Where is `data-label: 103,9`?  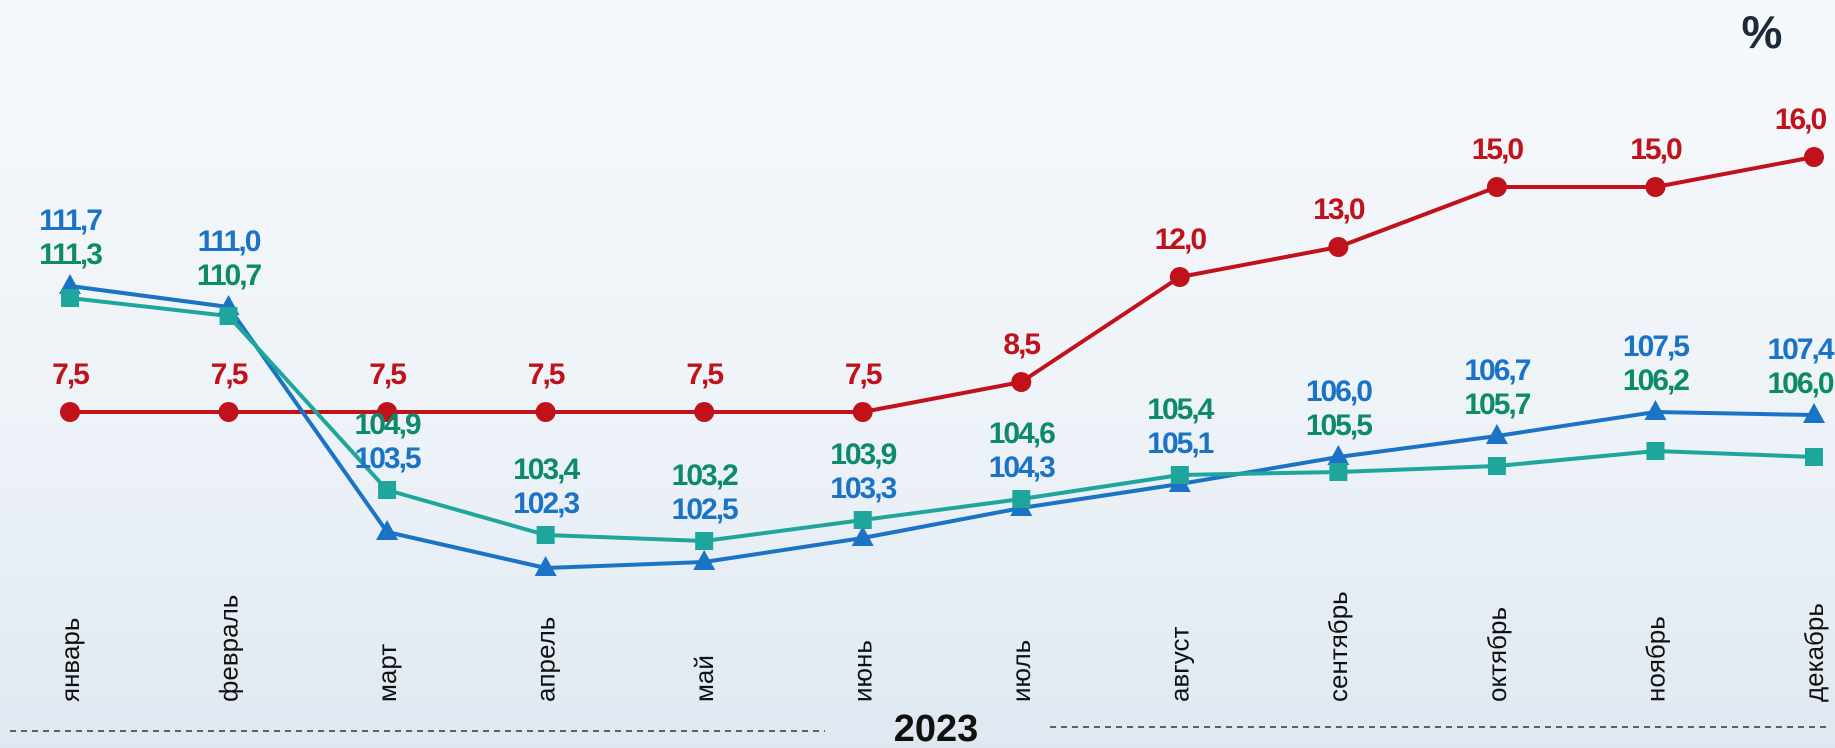
data-label: 103,9 is located at coordinates (863, 454).